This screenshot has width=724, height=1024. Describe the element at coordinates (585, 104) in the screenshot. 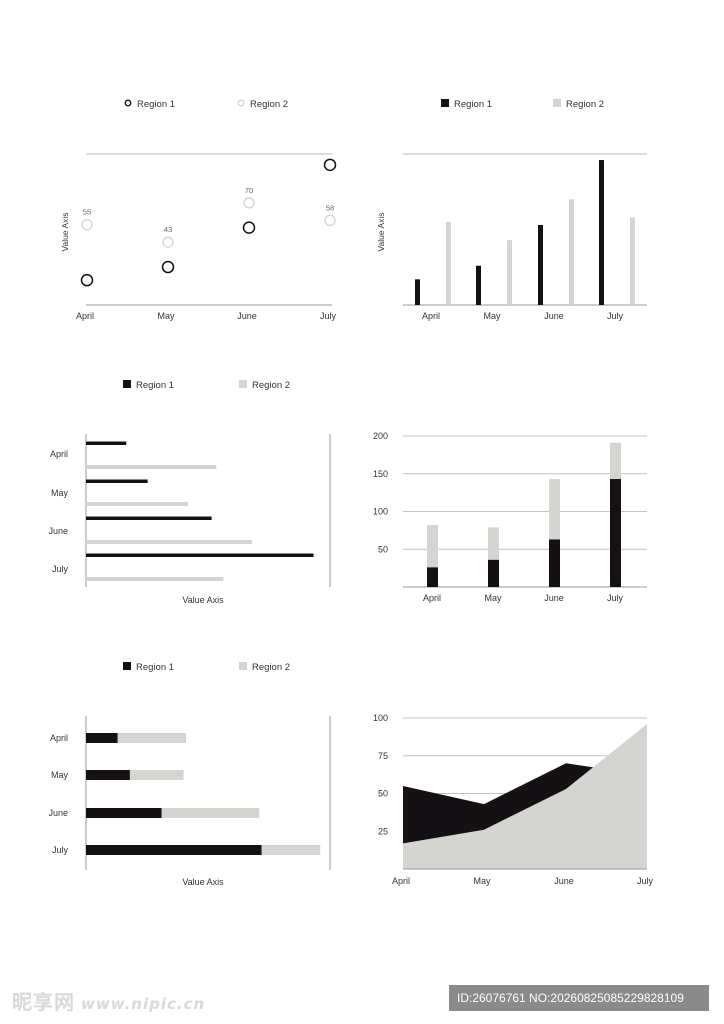

I see `vbar-legend-label-2: Region 2` at that location.